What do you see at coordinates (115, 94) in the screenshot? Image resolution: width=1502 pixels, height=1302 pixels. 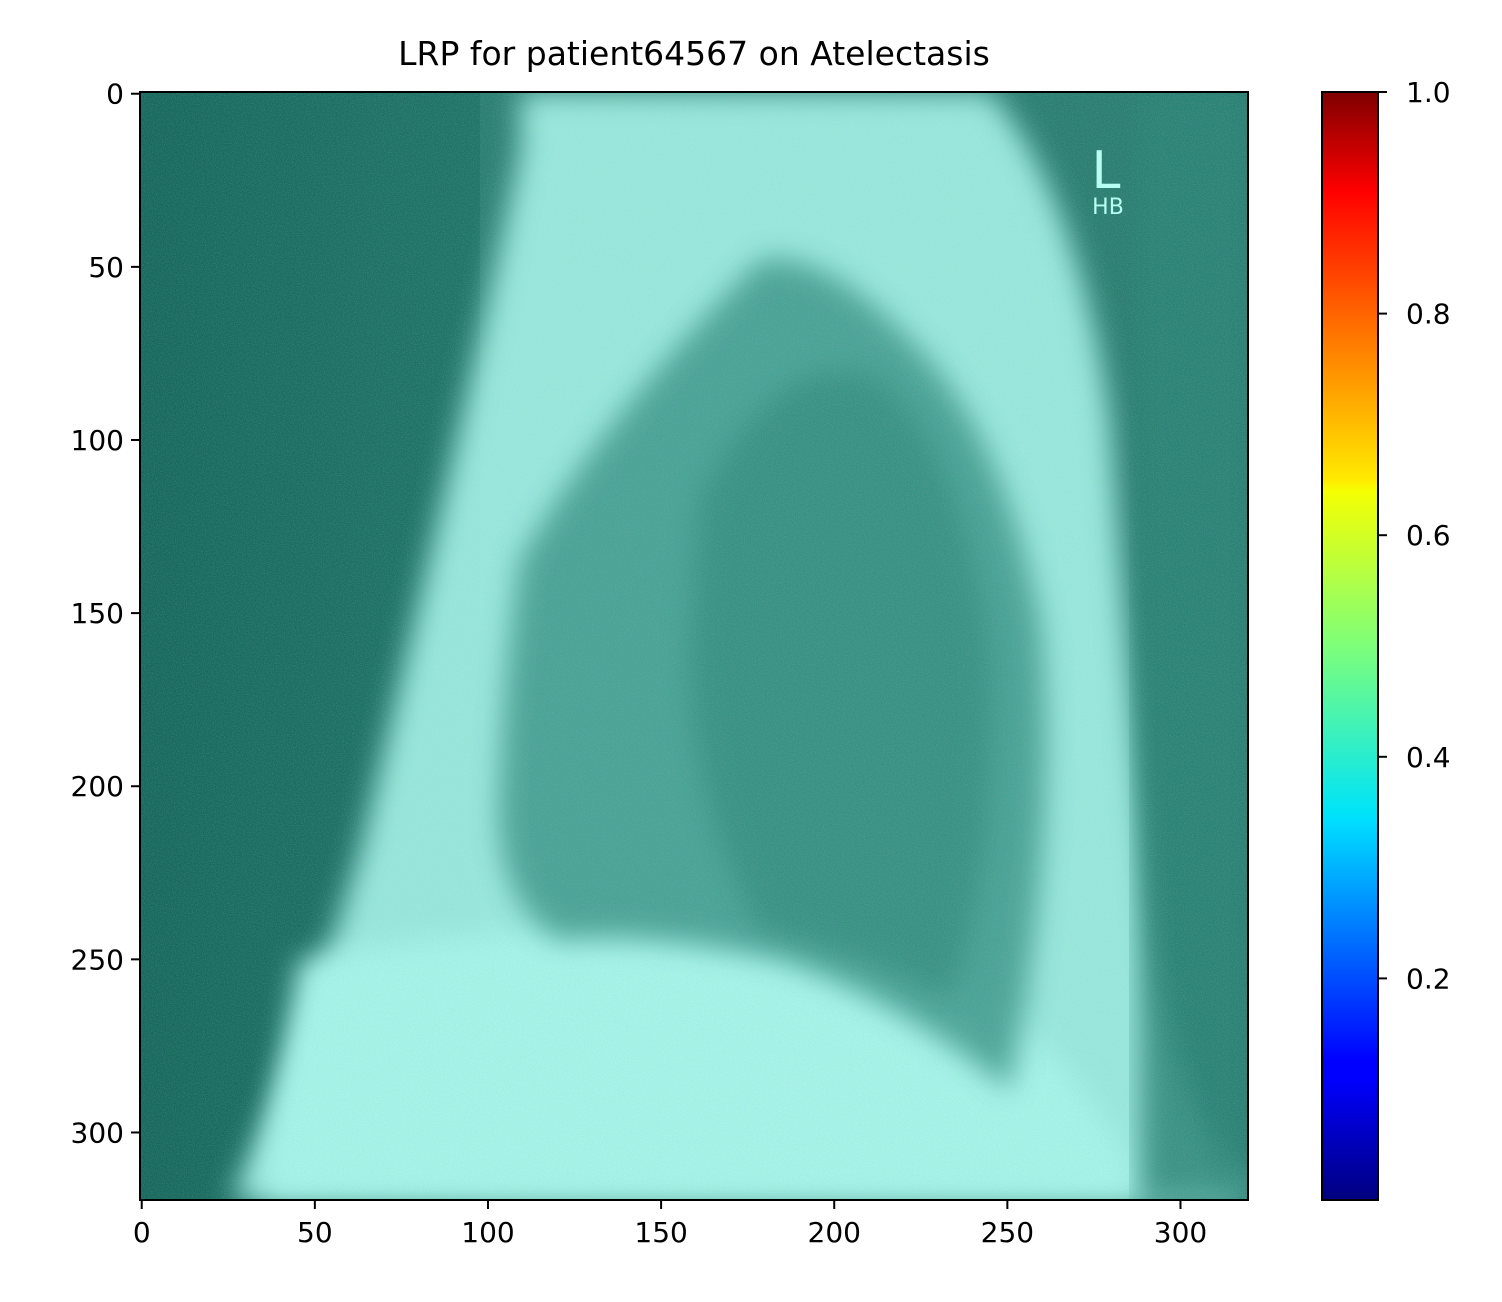 I see `y-tick-label: 0` at bounding box center [115, 94].